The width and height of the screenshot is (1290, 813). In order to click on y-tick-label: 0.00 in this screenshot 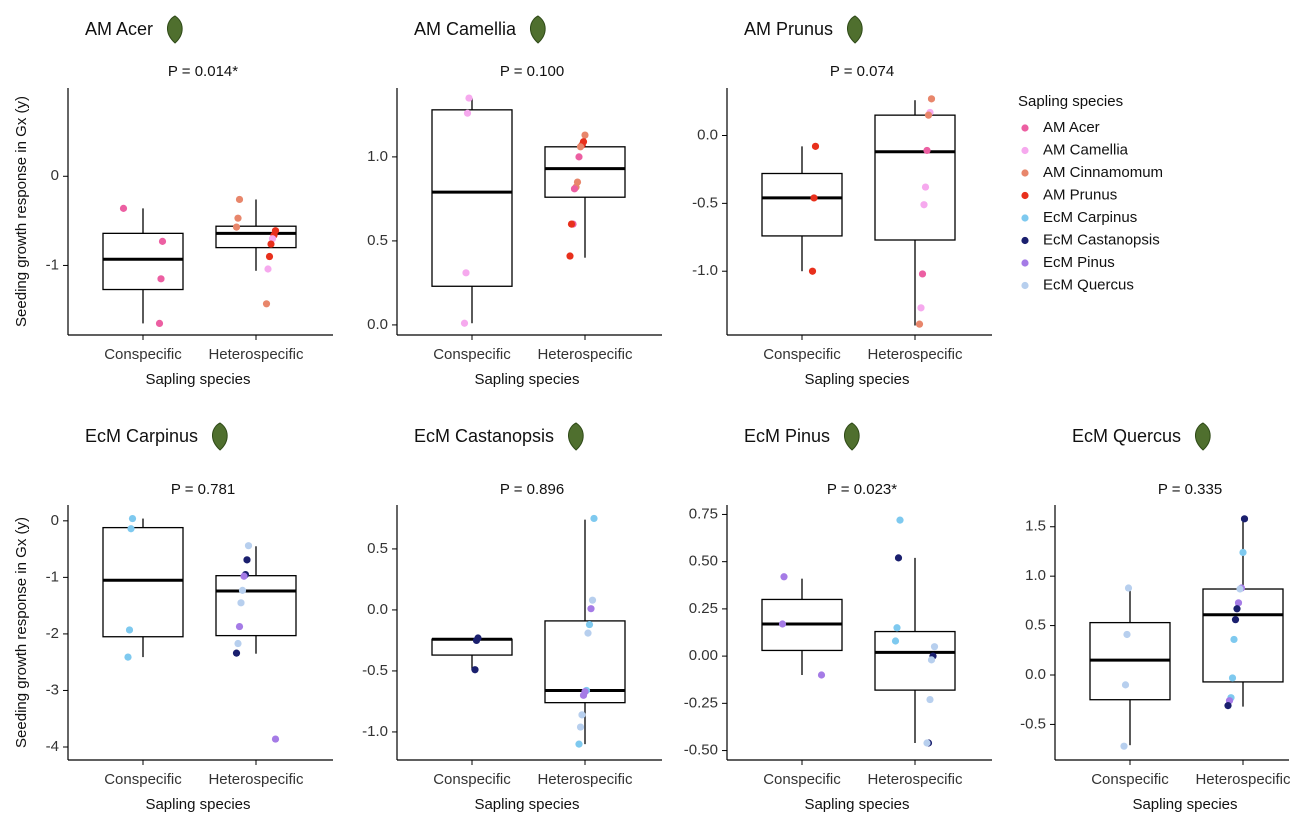, I will do `click(703, 655)`.